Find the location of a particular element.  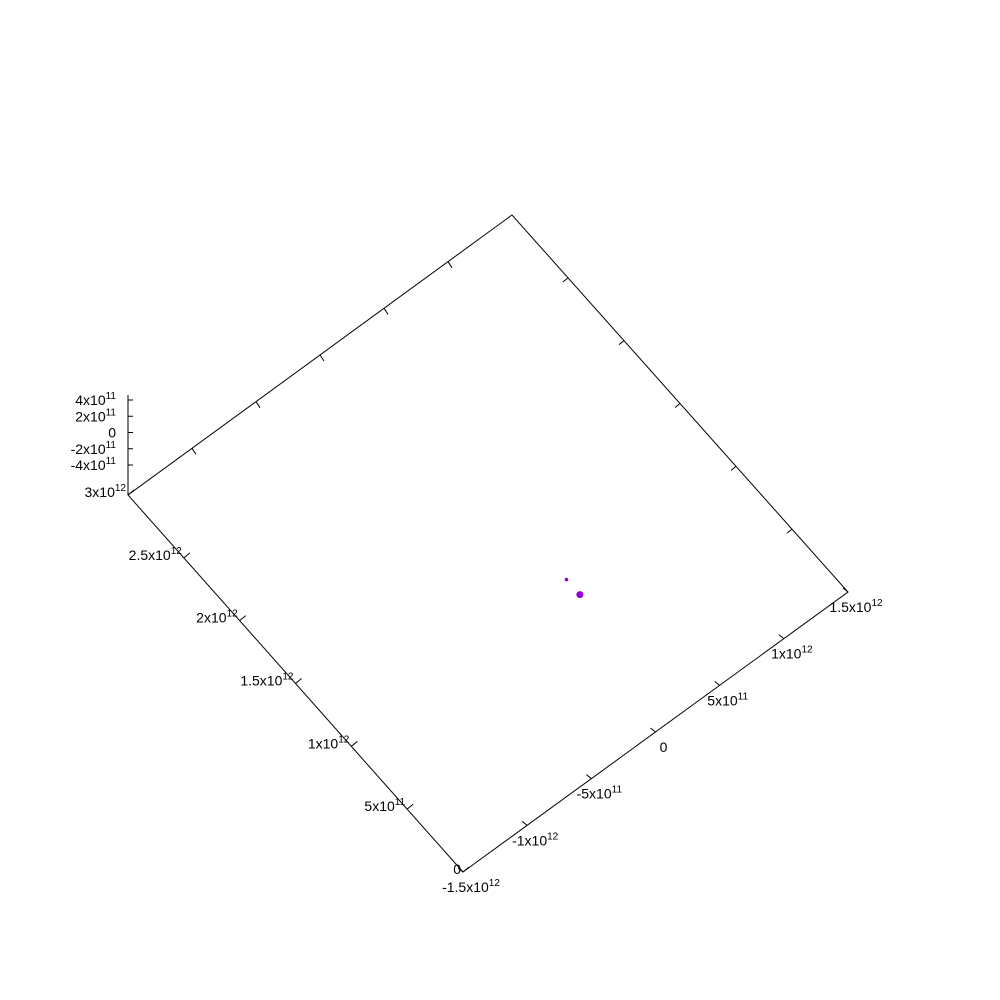

z-tick-label: 0 is located at coordinates (112, 433).